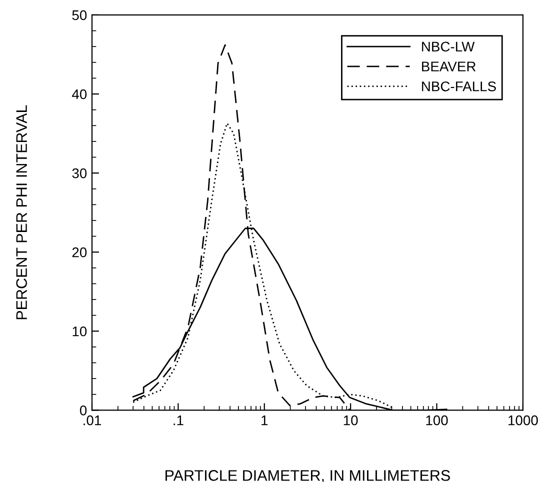  I want to click on y-tick-label: 40, so click(79, 94).